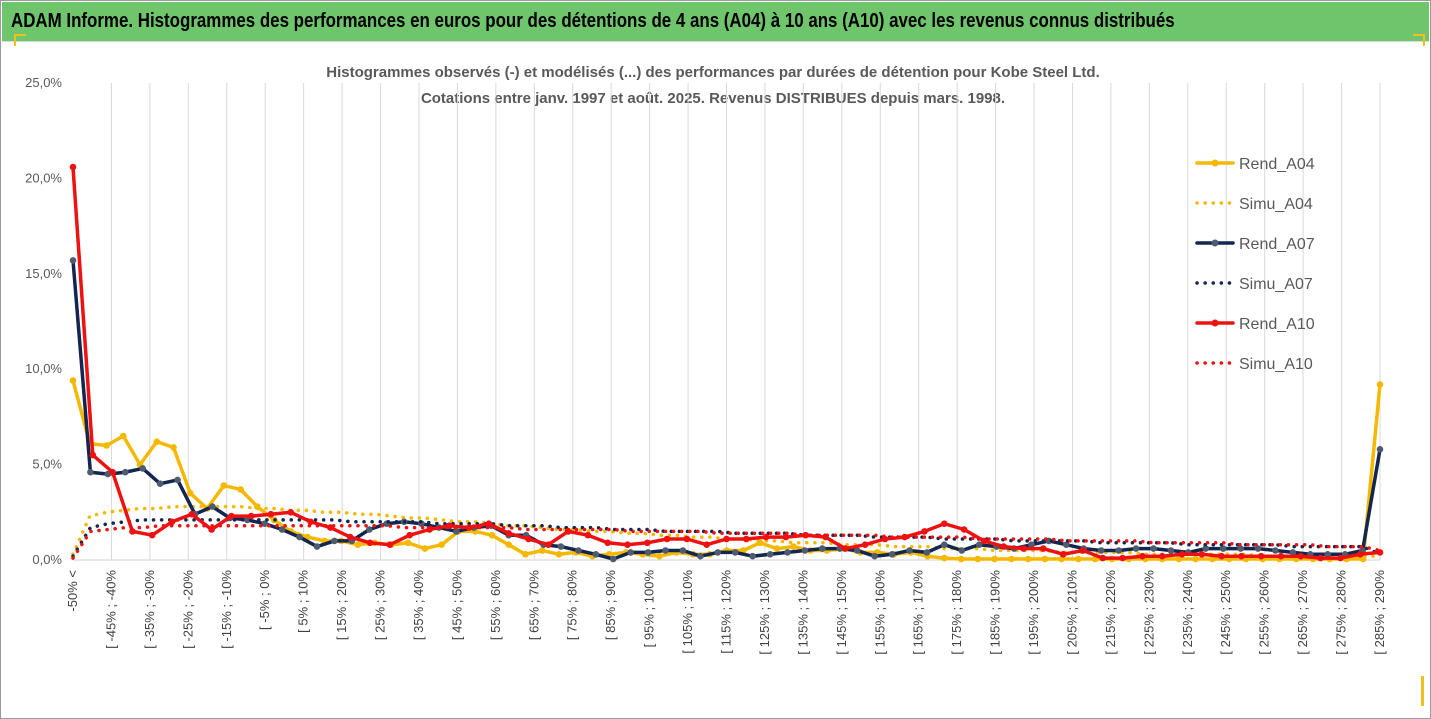 This screenshot has width=1431, height=719. What do you see at coordinates (47, 559) in the screenshot?
I see `y-tick-label: 0,0%` at bounding box center [47, 559].